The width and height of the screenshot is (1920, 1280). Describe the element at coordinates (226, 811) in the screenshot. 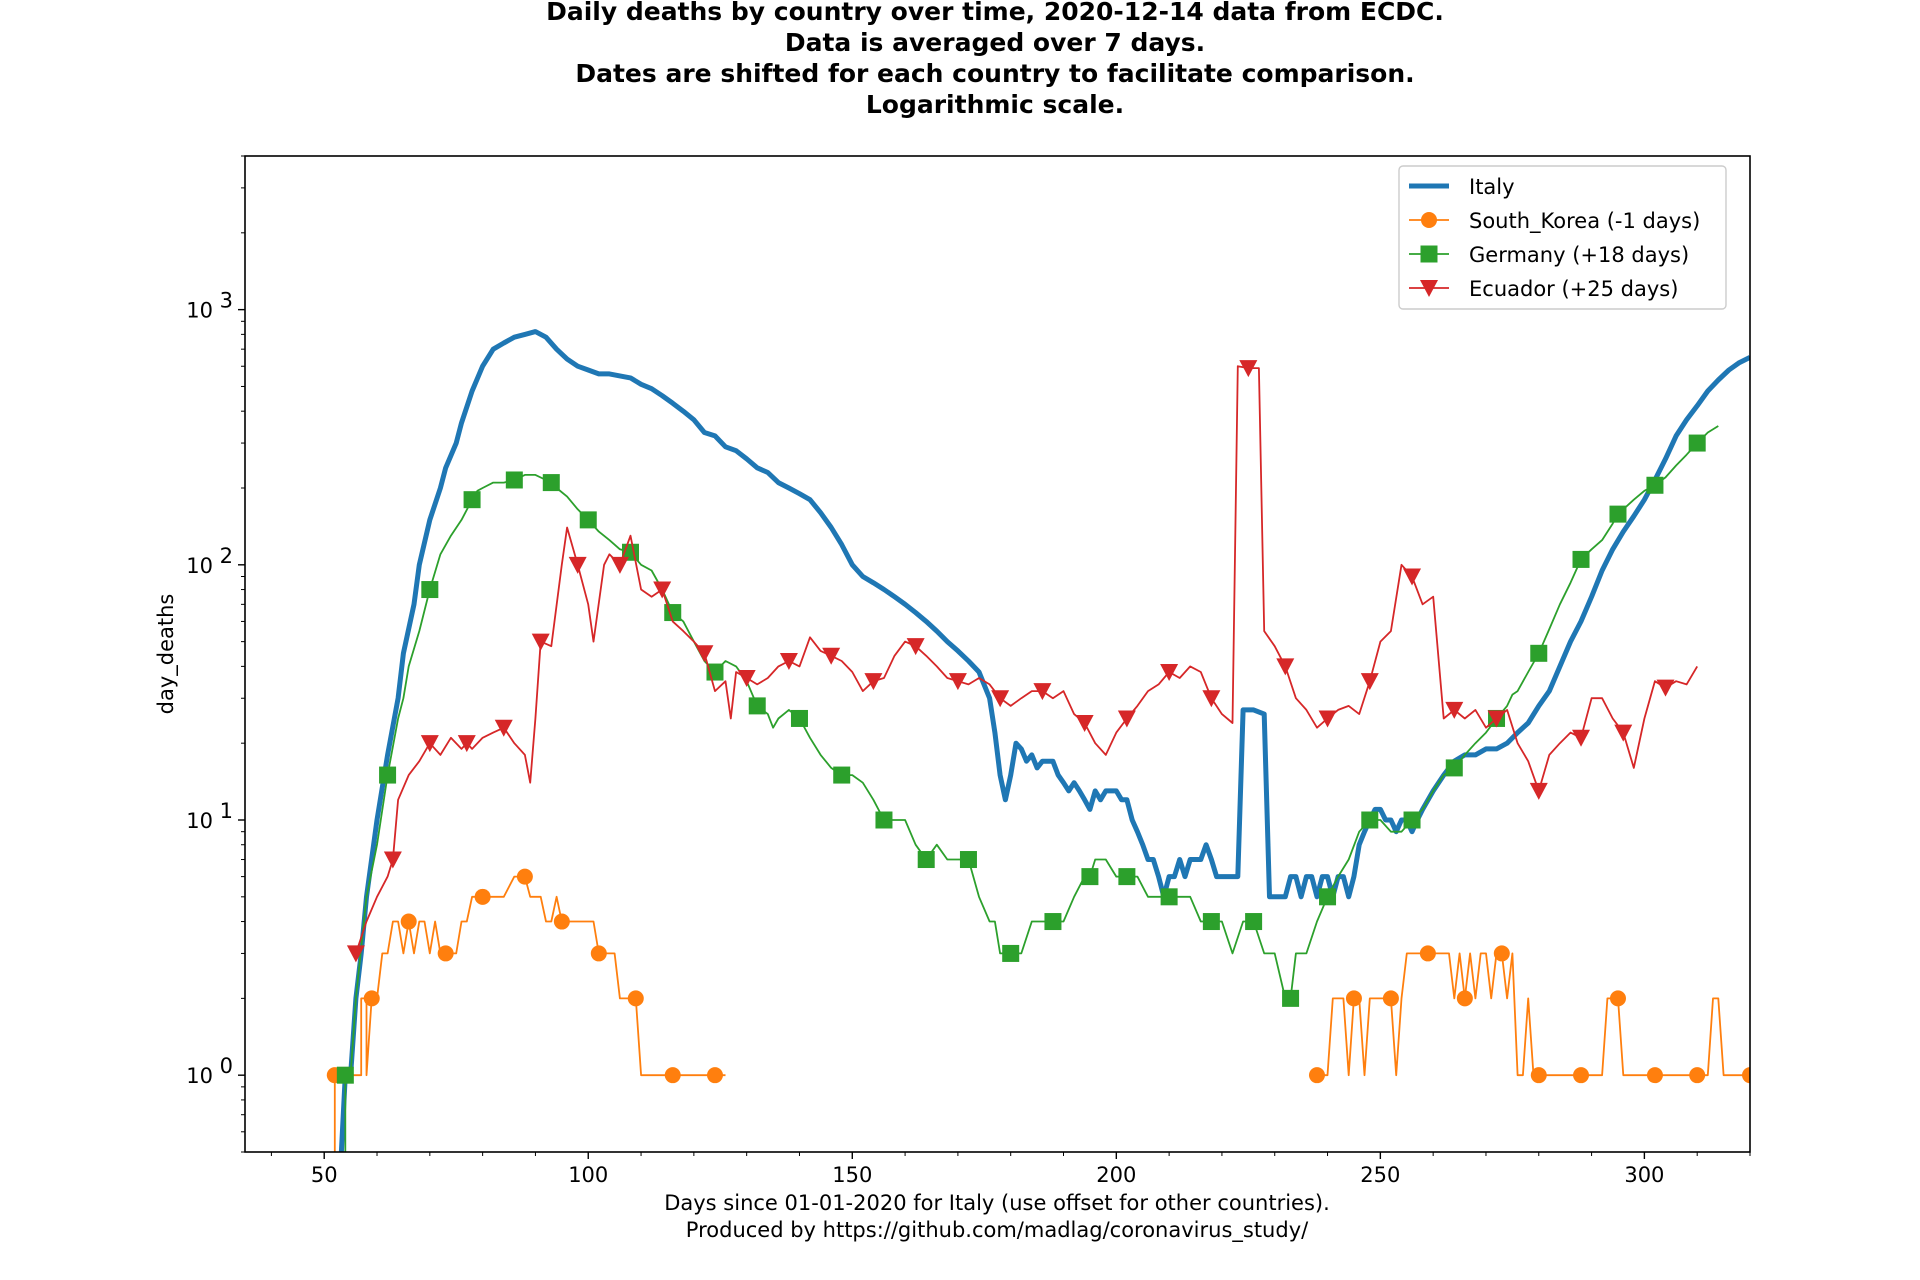

I see `y-tick-exponent: 1` at that location.